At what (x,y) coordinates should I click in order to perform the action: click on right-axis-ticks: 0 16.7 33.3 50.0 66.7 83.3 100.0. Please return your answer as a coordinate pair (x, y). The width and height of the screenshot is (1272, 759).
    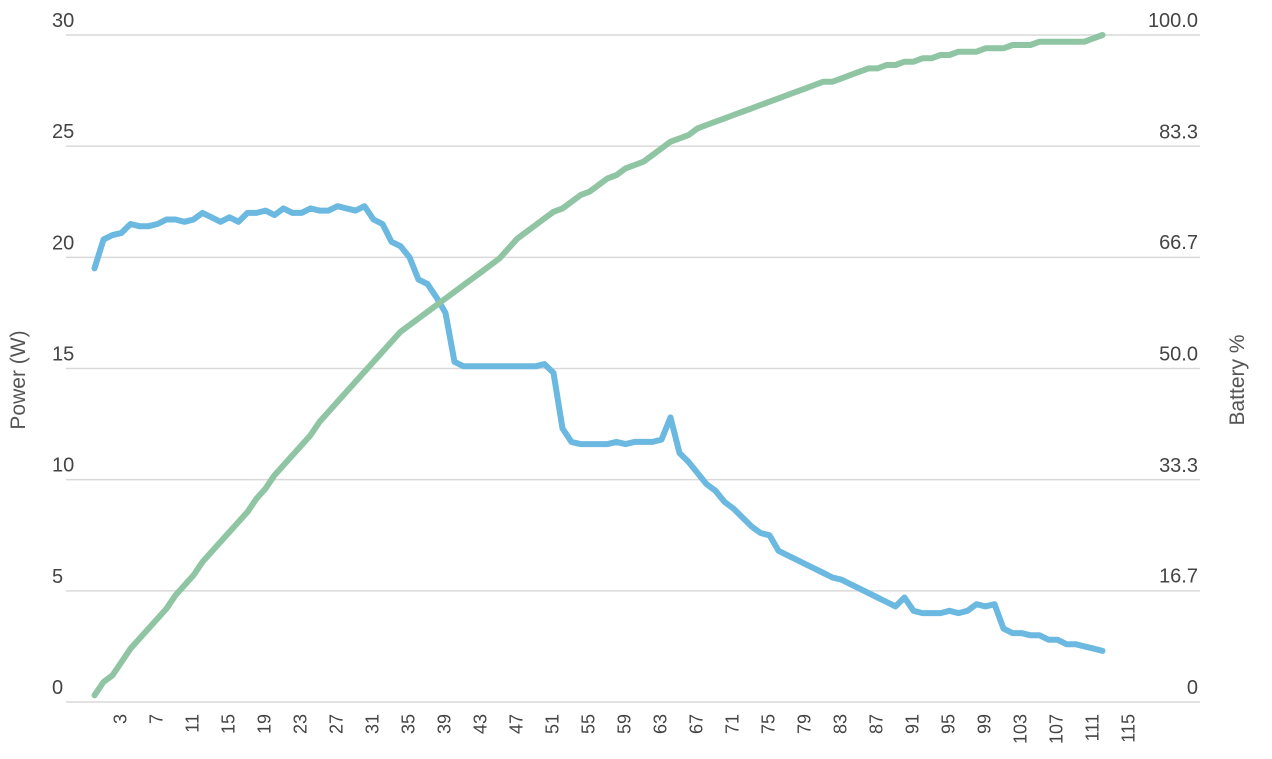
    Looking at the image, I should click on (1173, 354).